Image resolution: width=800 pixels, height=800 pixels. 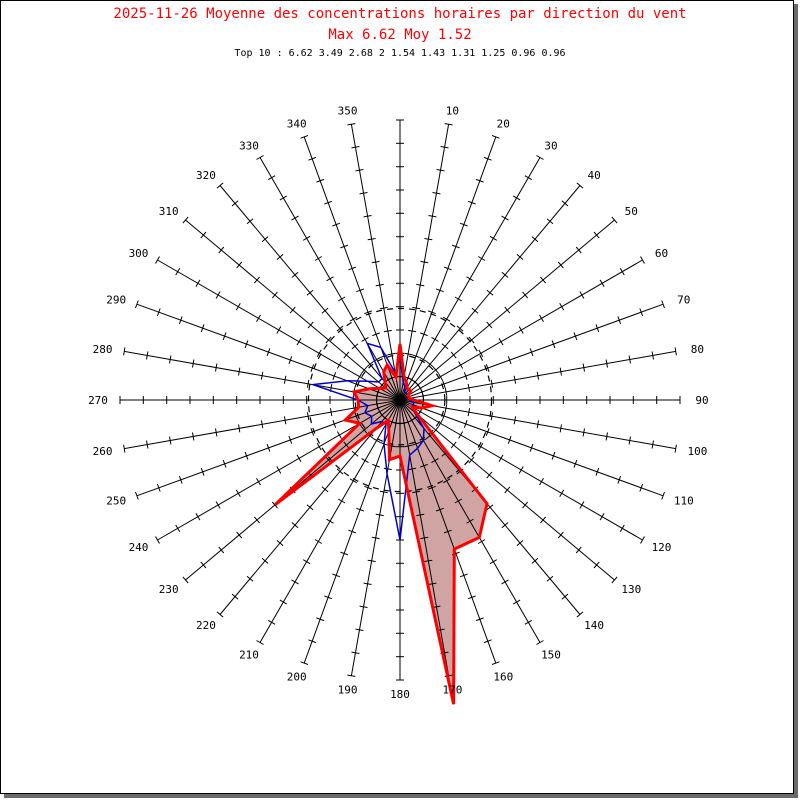 What do you see at coordinates (139, 547) in the screenshot?
I see `direction-label-240: 240` at bounding box center [139, 547].